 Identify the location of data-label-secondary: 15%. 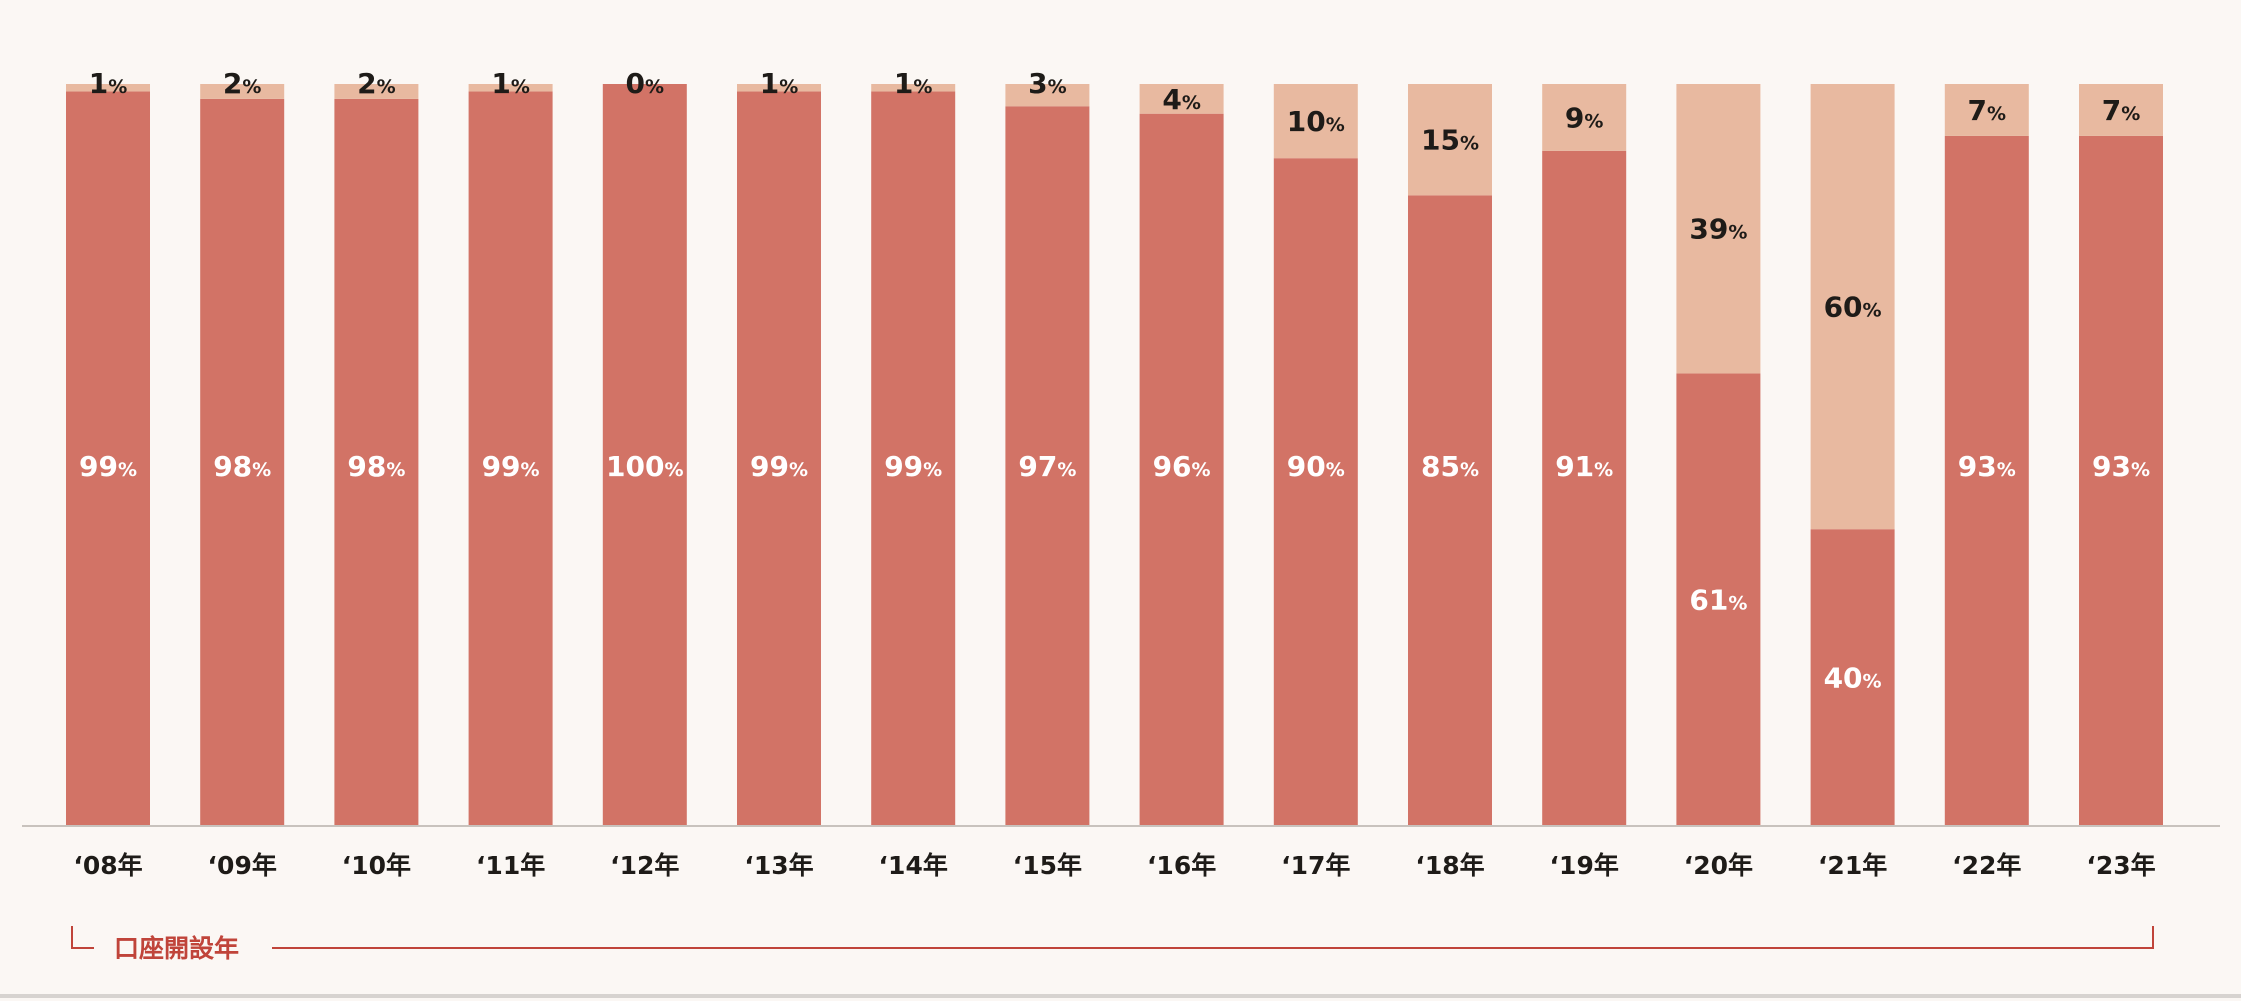
(1450, 140).